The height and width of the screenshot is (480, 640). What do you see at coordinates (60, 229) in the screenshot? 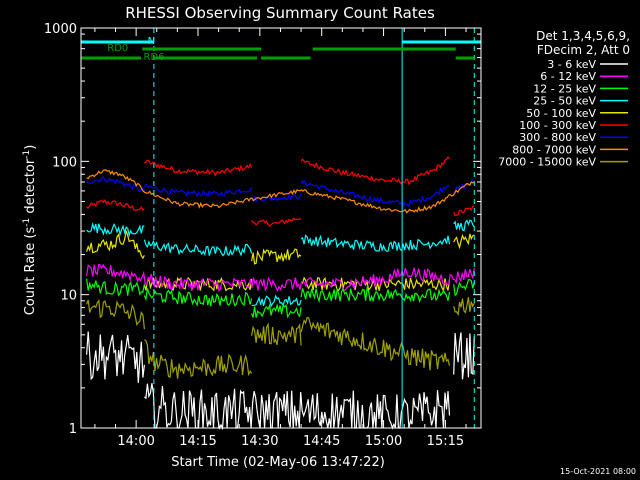
I see `y-axis-tick-labels: 1 10 100 1000` at bounding box center [60, 229].